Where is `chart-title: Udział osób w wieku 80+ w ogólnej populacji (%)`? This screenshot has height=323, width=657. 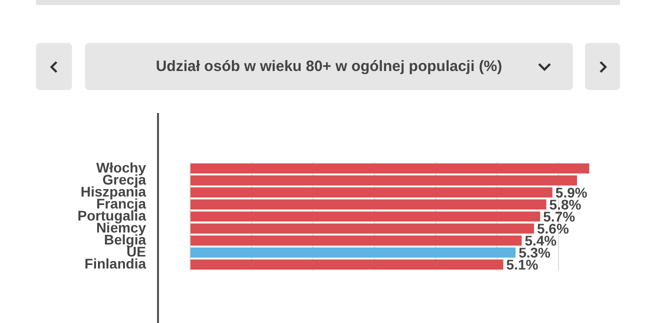
chart-title: Udział osób w wieku 80+ w ogólnej populacji (%) is located at coordinates (329, 66).